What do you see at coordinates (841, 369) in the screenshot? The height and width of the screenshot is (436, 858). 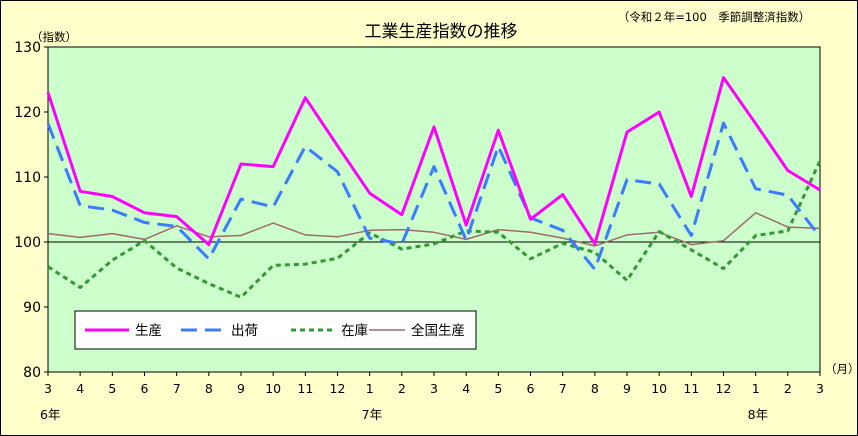 I see `x-axis-unit: （月）` at bounding box center [841, 369].